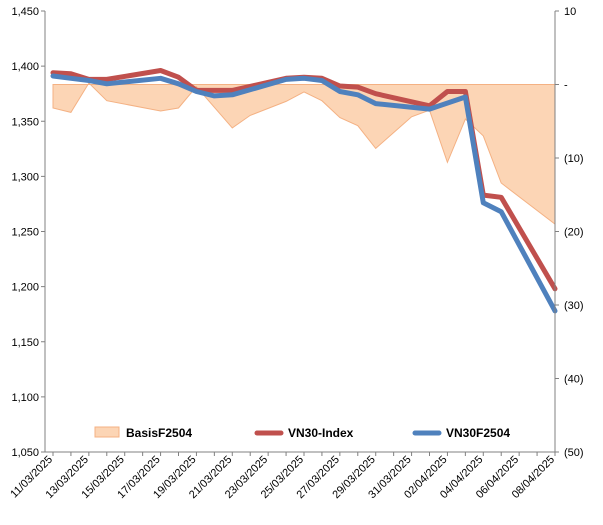 Image resolution: width=603 pixels, height=525 pixels. Describe the element at coordinates (25, 12) in the screenshot. I see `y-left-tick-label: 1,450` at that location.